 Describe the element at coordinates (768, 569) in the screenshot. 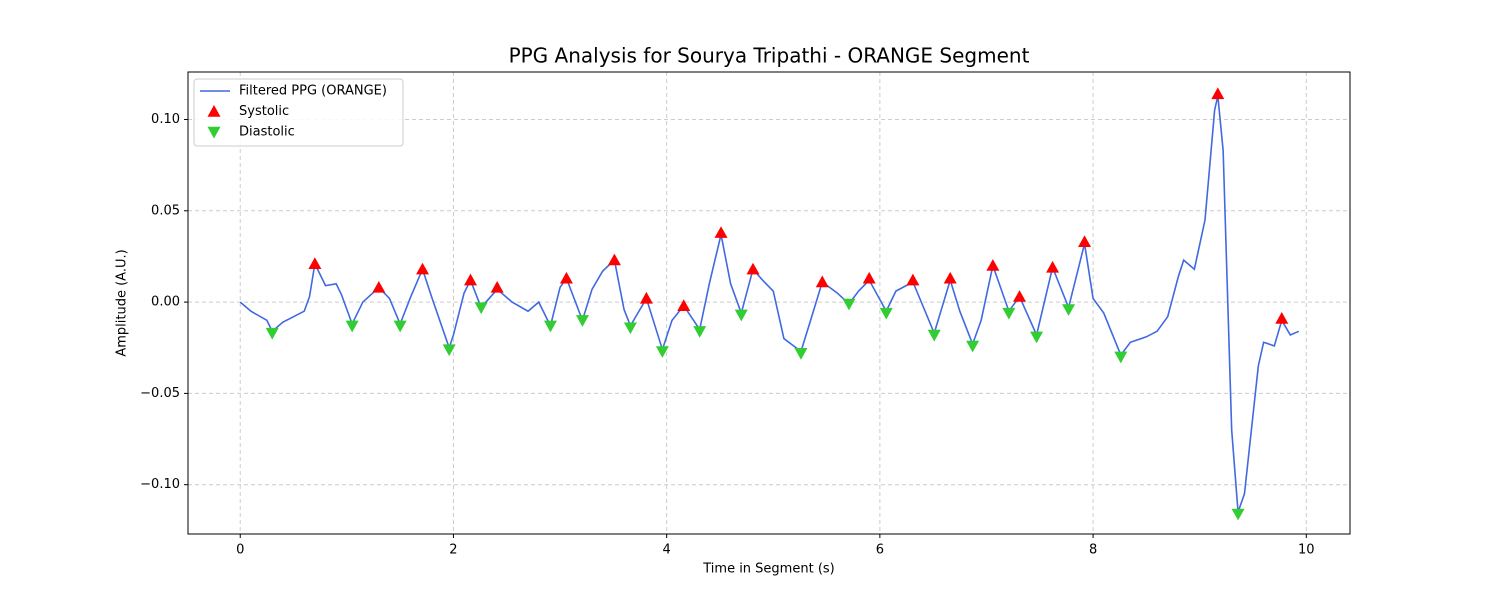

I see `x-axis-label: Time in Segment (s)` at that location.